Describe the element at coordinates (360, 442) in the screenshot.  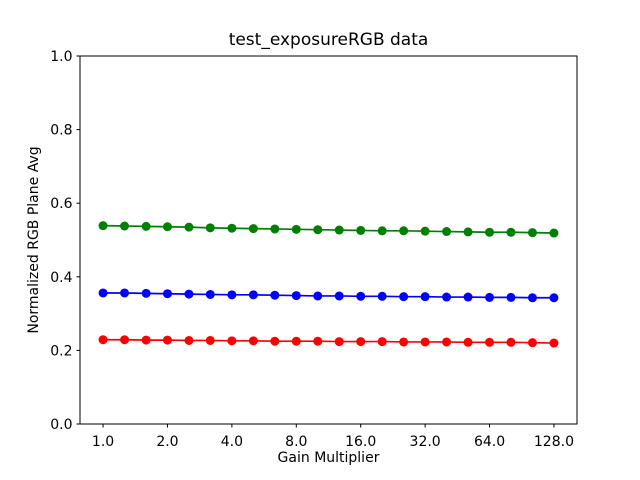
I see `x-tick-label: 16.0` at that location.